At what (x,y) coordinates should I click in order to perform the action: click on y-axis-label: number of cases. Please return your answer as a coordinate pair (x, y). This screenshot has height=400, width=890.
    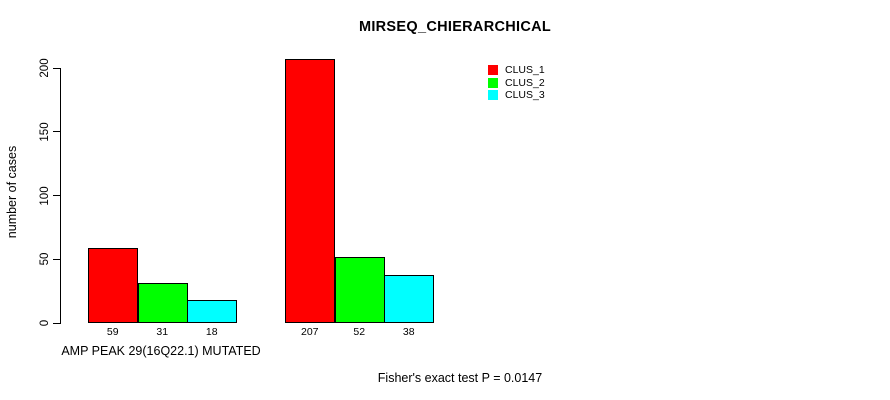
    Looking at the image, I should click on (12, 192).